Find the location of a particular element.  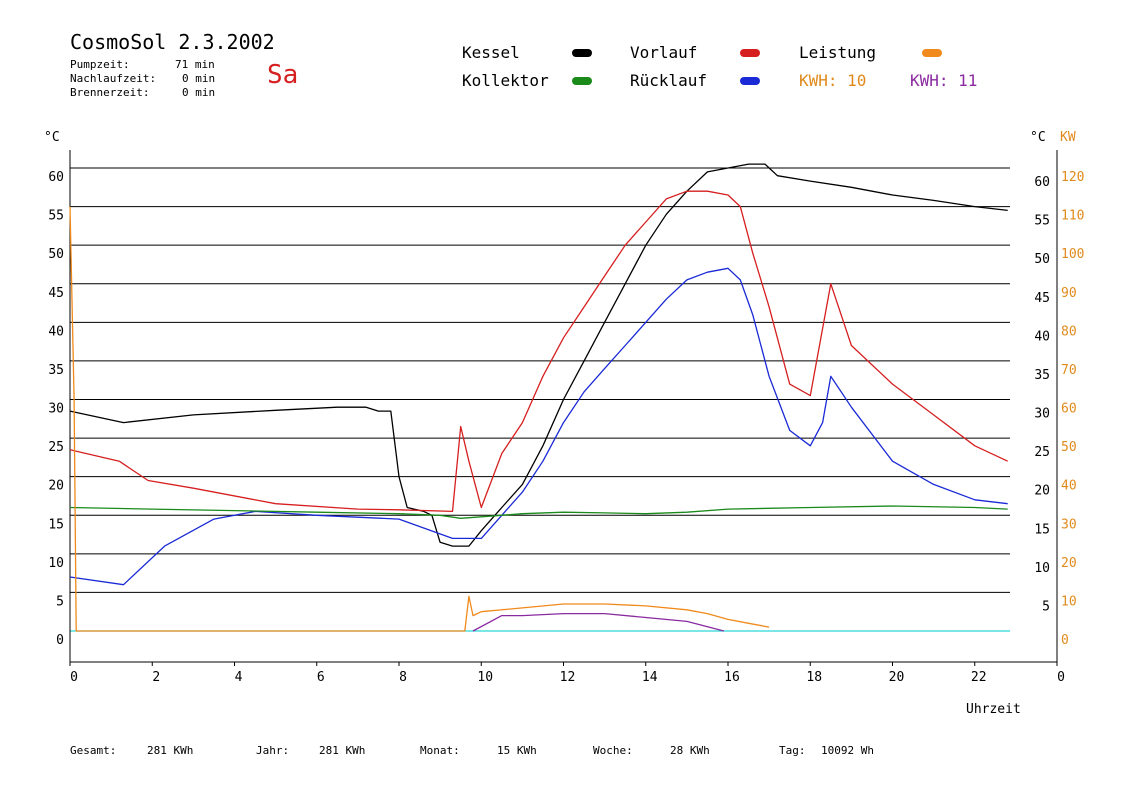

kwh-b-label: KWH: 11 is located at coordinates (944, 80).